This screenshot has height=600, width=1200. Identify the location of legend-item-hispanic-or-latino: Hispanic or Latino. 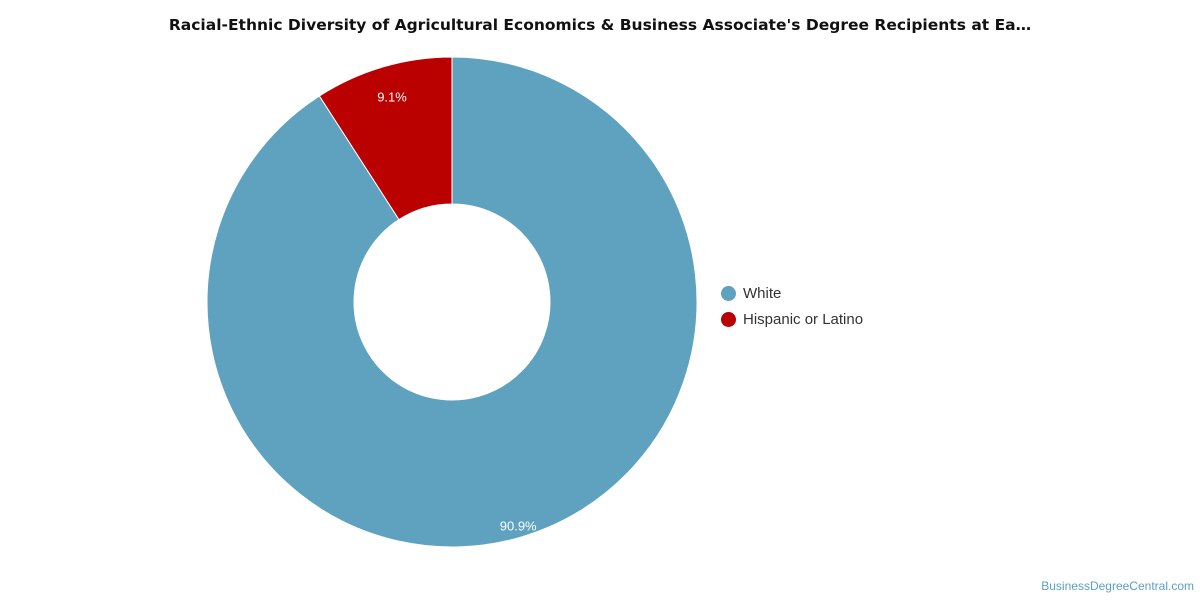
(792, 319).